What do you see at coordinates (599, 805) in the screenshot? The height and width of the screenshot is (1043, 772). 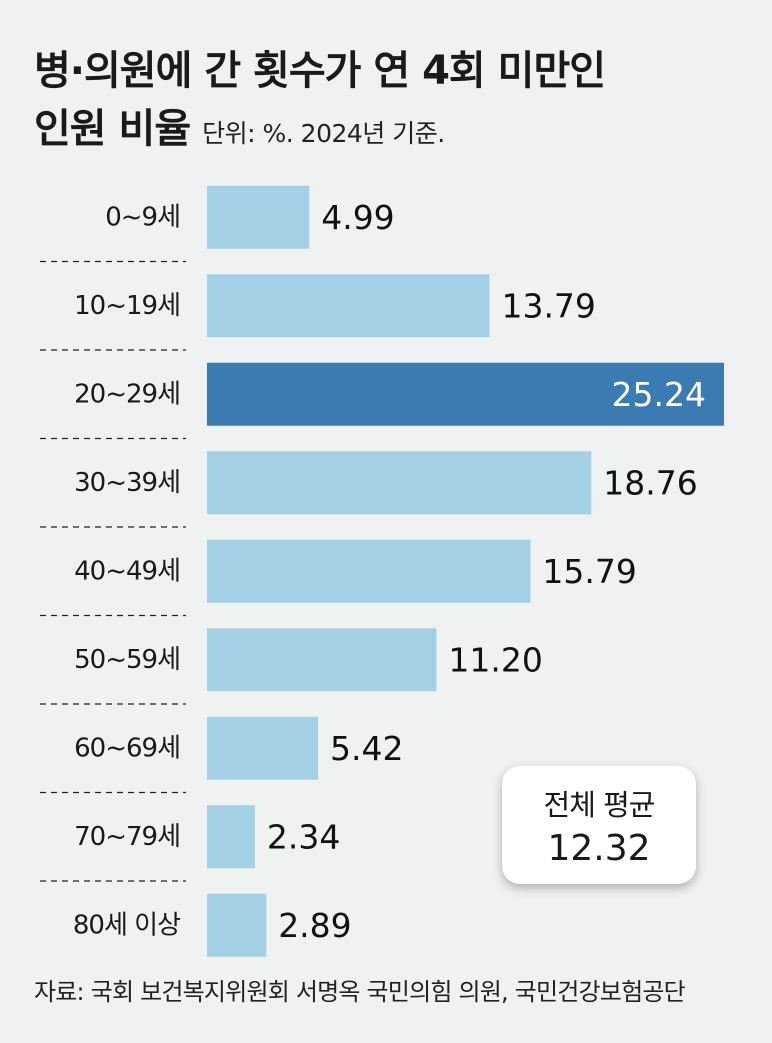 I see `average-label: 전체 평균` at bounding box center [599, 805].